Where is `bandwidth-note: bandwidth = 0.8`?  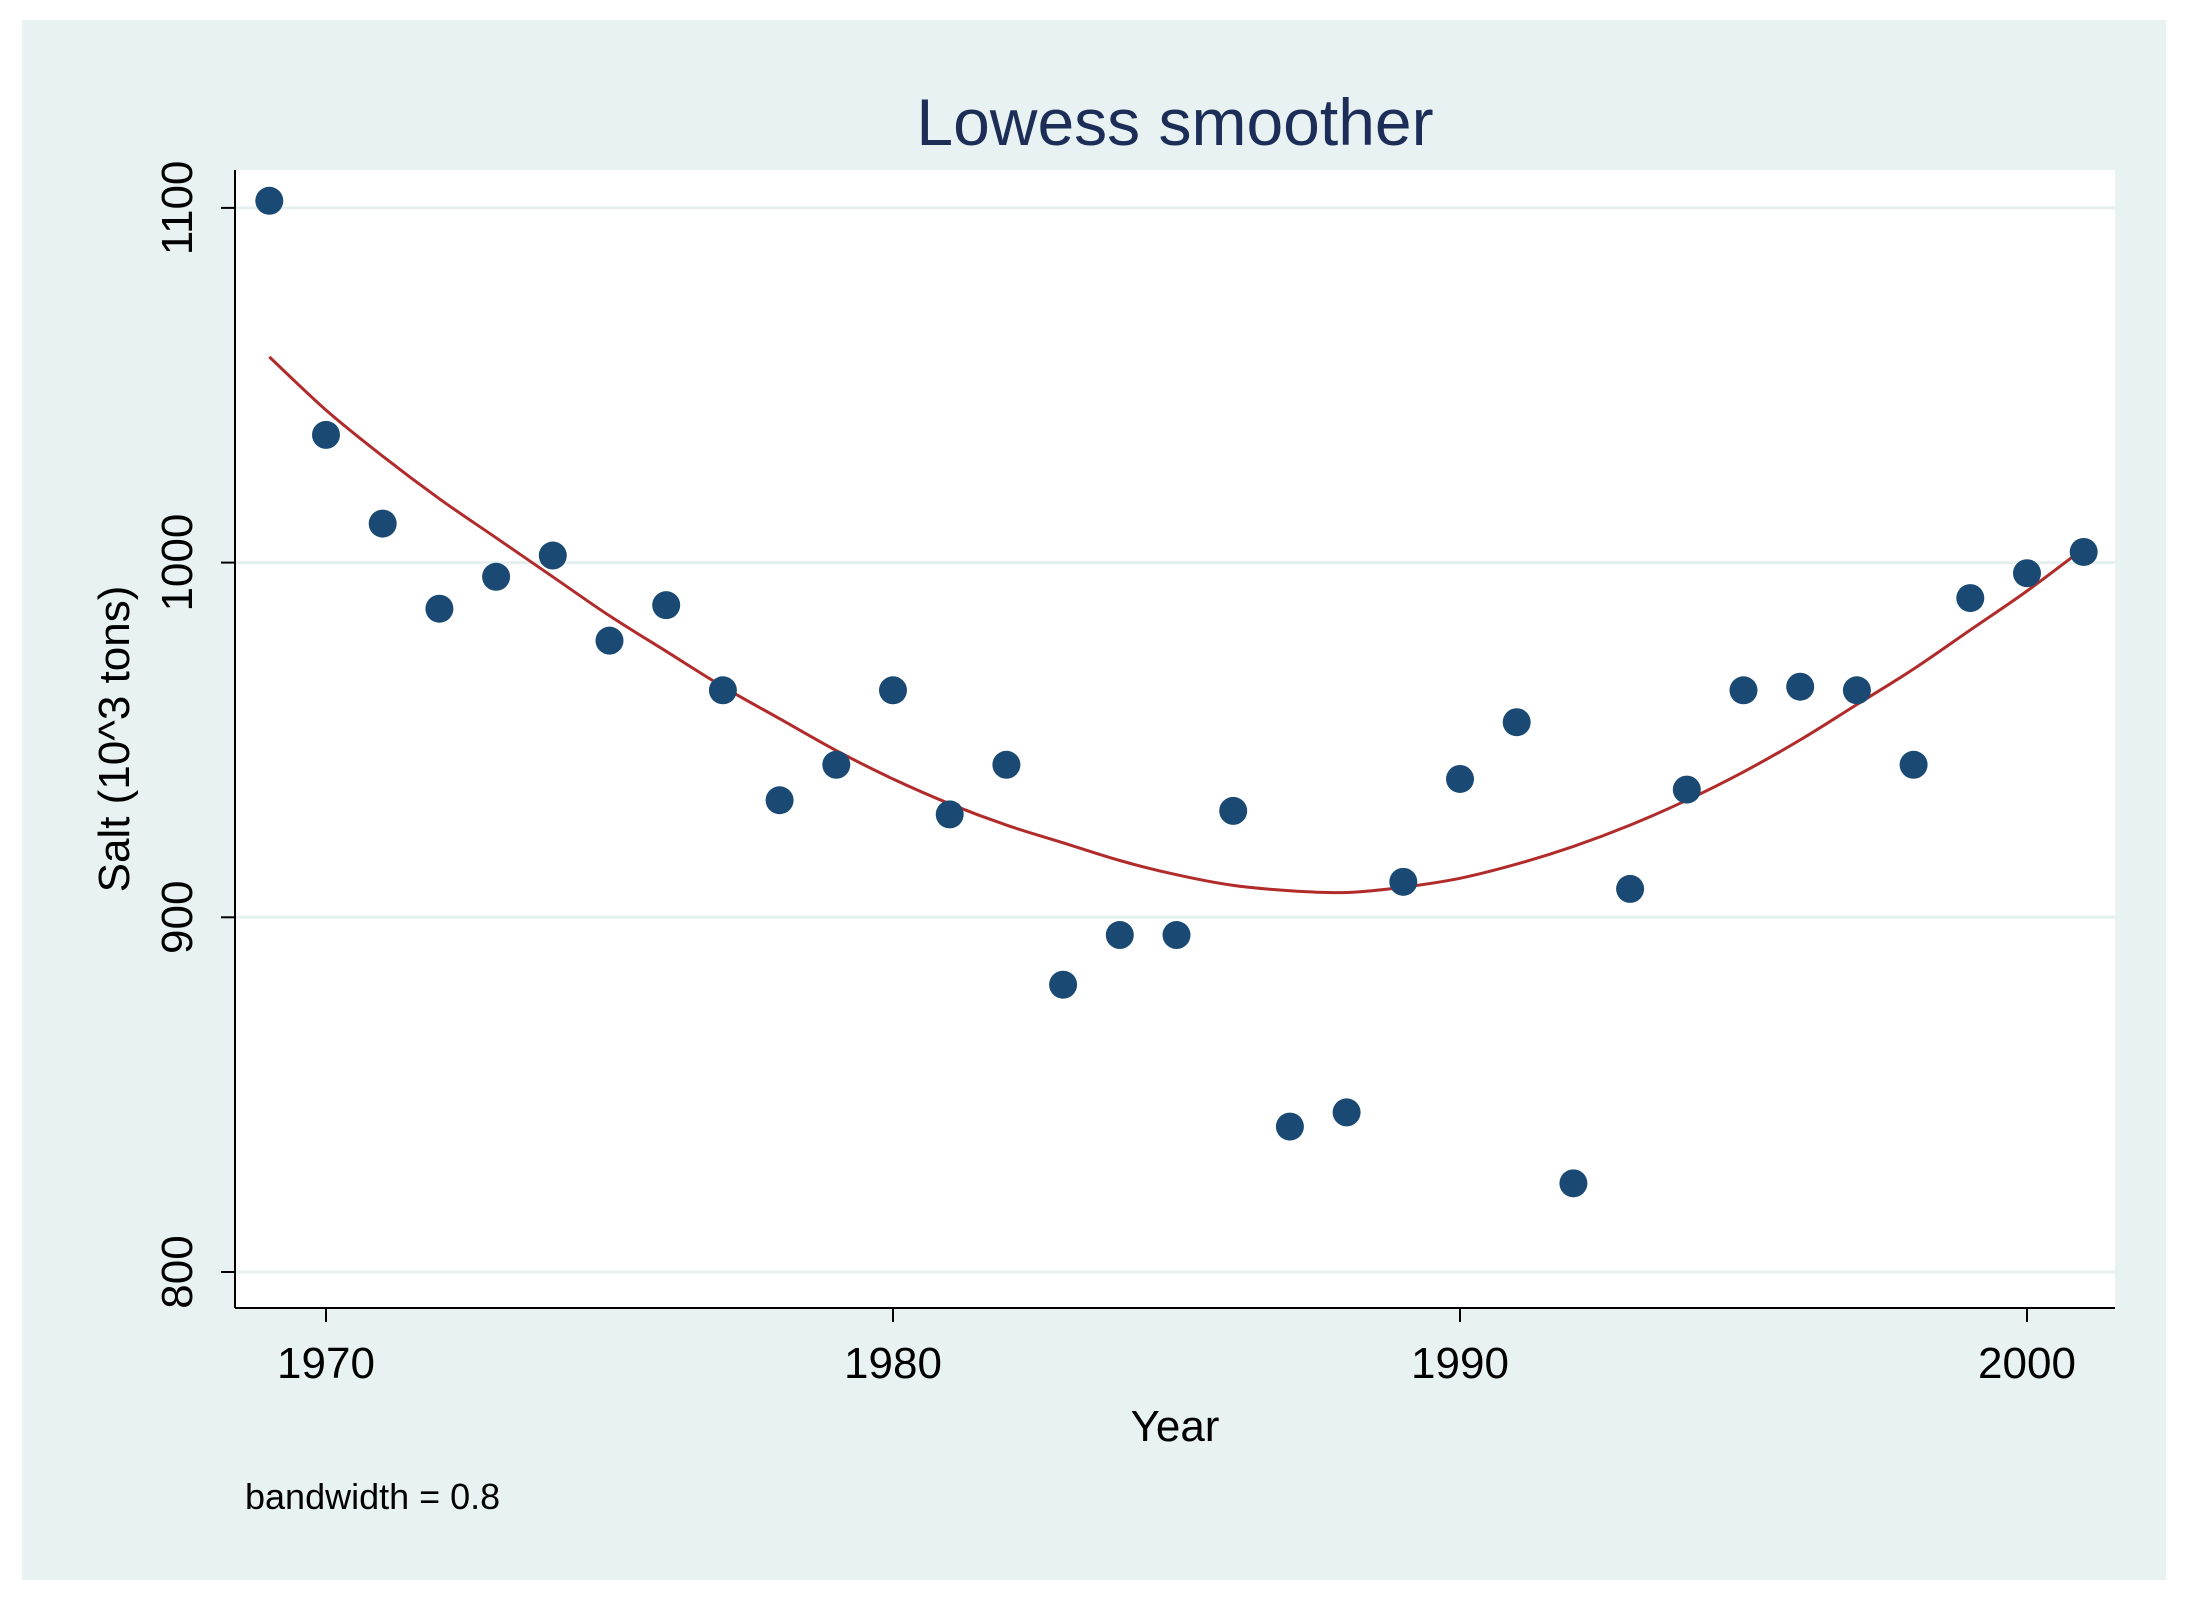 bandwidth-note: bandwidth = 0.8 is located at coordinates (372, 1496).